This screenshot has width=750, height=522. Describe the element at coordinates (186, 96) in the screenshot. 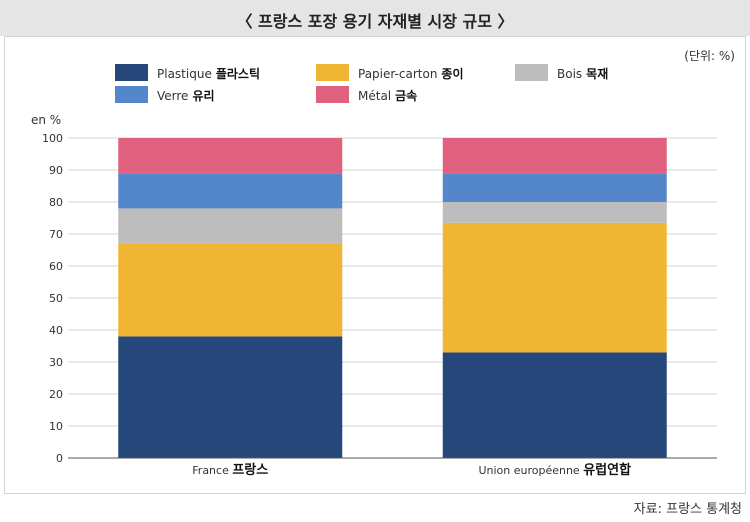

I see `legend-label: Verre 유리` at that location.